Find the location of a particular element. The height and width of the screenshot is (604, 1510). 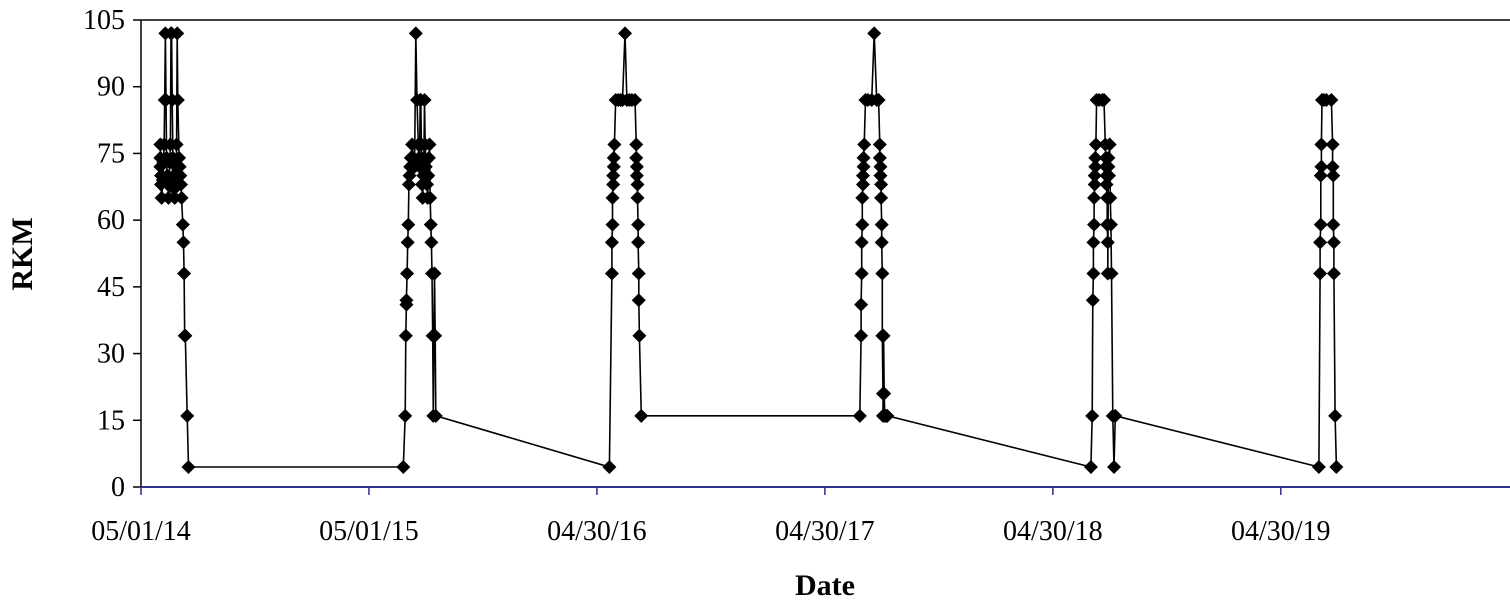

y-tick-label: 90 is located at coordinates (111, 87).